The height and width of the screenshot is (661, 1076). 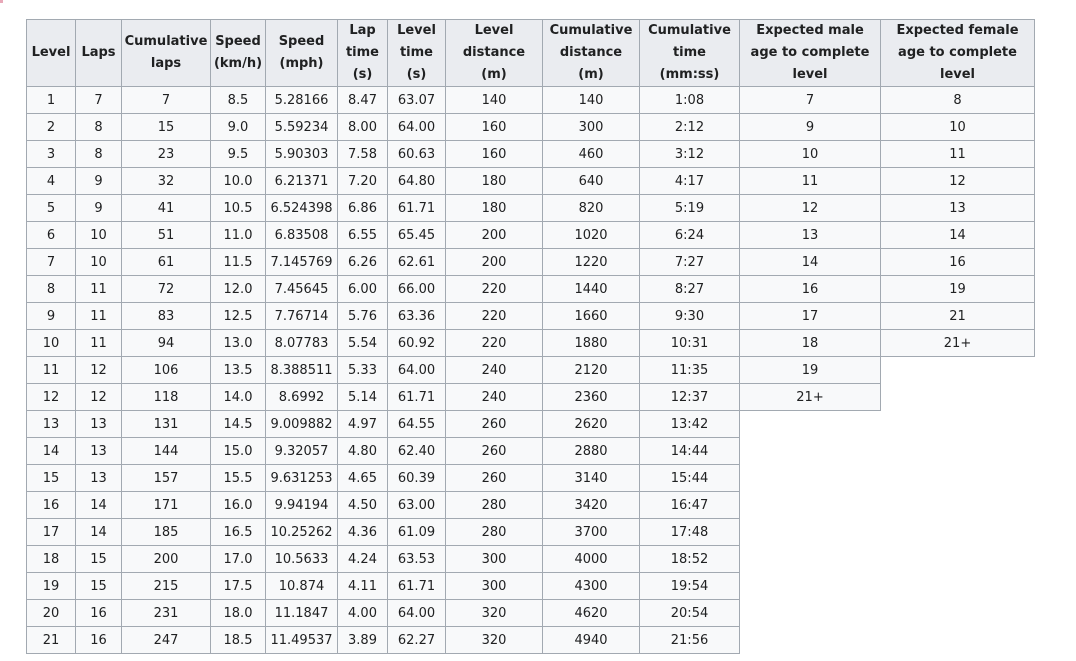 What do you see at coordinates (810, 127) in the screenshot?
I see `cell-male-age: 9` at bounding box center [810, 127].